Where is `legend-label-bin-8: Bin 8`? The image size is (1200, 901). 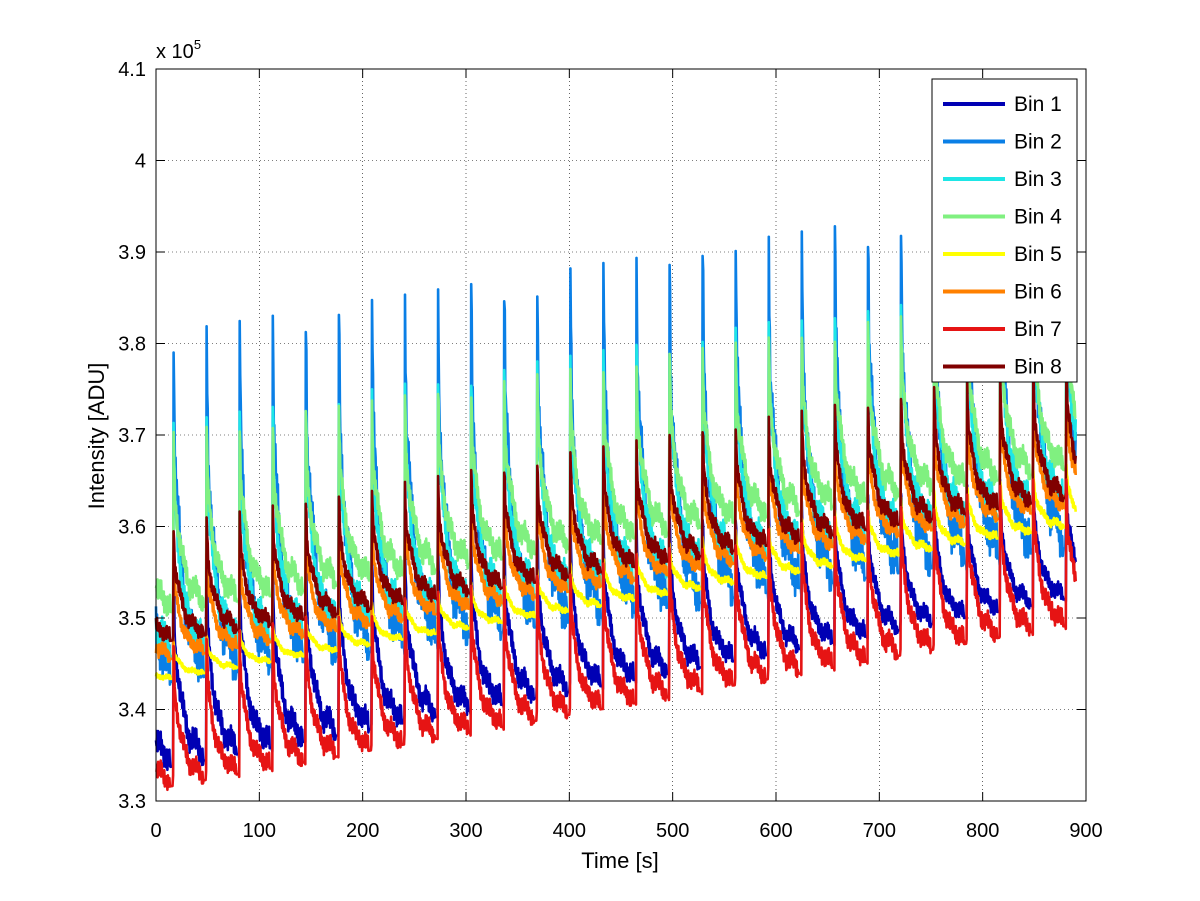 legend-label-bin-8: Bin 8 is located at coordinates (1038, 367).